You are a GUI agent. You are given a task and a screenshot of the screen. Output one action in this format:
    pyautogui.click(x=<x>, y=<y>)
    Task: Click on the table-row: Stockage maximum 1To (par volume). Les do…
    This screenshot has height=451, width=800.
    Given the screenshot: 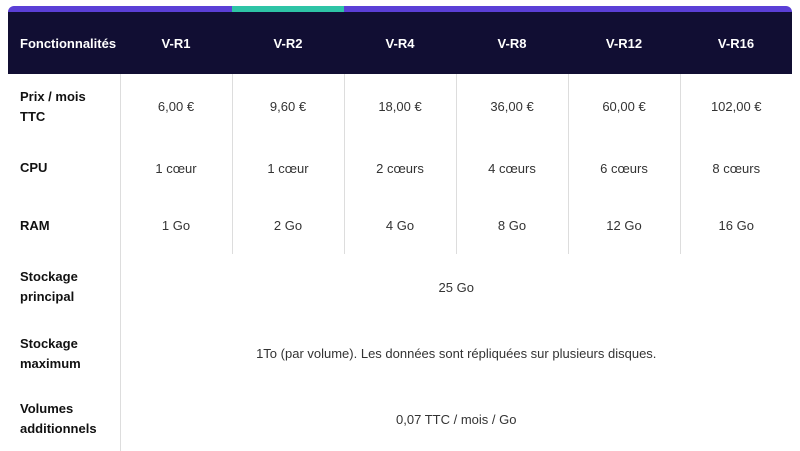 What is the action you would take?
    pyautogui.click(x=400, y=353)
    